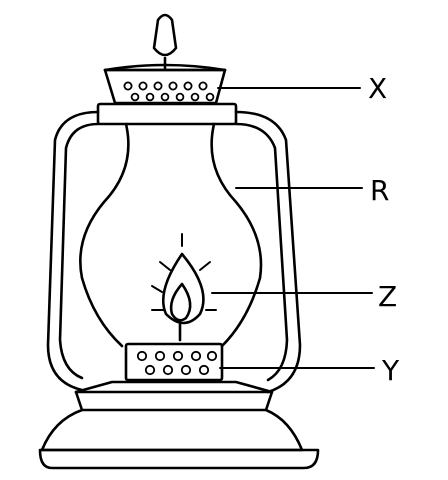 Image resolution: width=448 pixels, height=480 pixels. I want to click on top-cap, so click(165, 84).